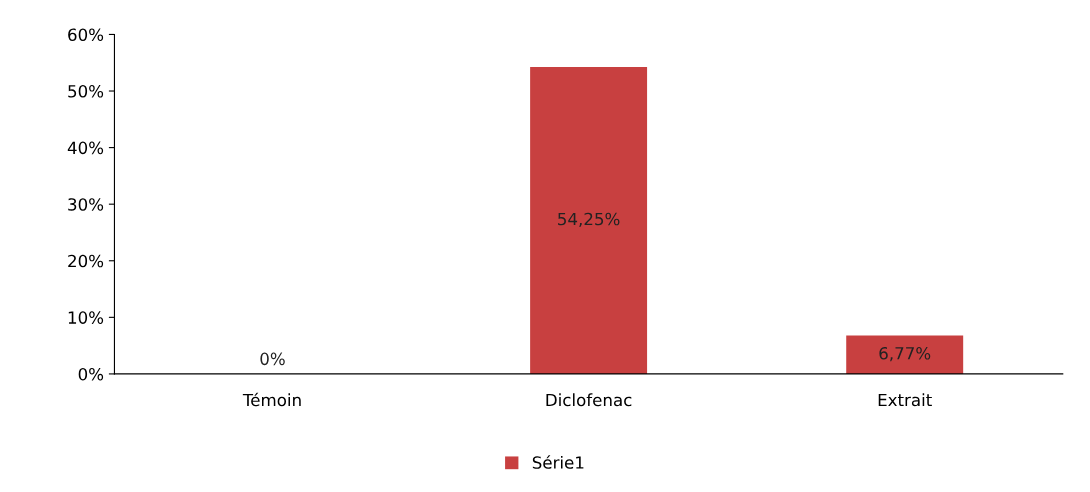 The width and height of the screenshot is (1090, 492). What do you see at coordinates (905, 400) in the screenshot?
I see `x-tick-label: Extrait` at bounding box center [905, 400].